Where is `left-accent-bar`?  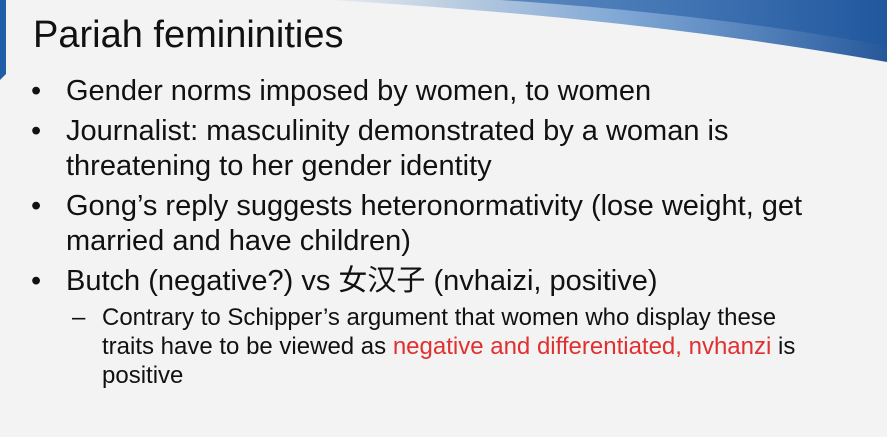 left-accent-bar is located at coordinates (3, 40).